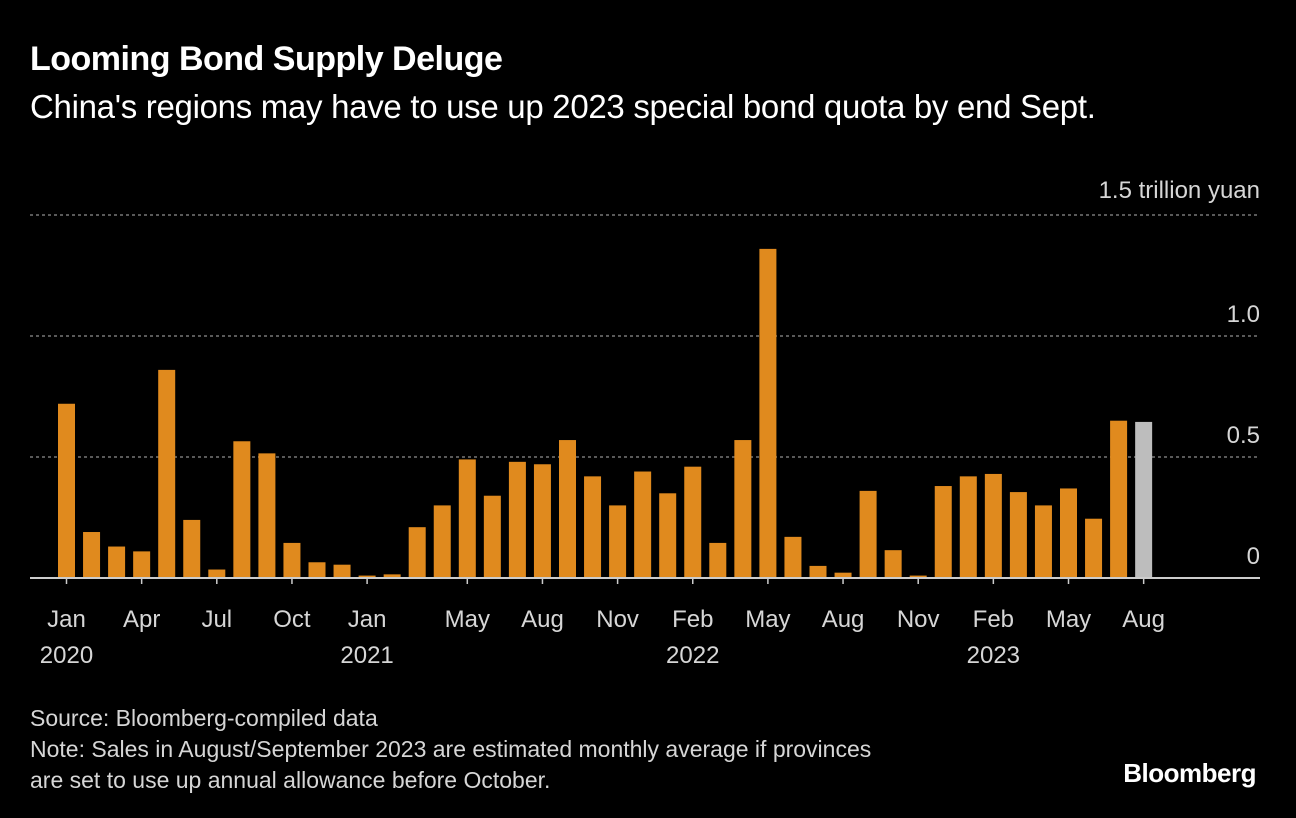  Describe the element at coordinates (204, 718) in the screenshot. I see `source-note: Source: Bloomberg-compiled data` at that location.